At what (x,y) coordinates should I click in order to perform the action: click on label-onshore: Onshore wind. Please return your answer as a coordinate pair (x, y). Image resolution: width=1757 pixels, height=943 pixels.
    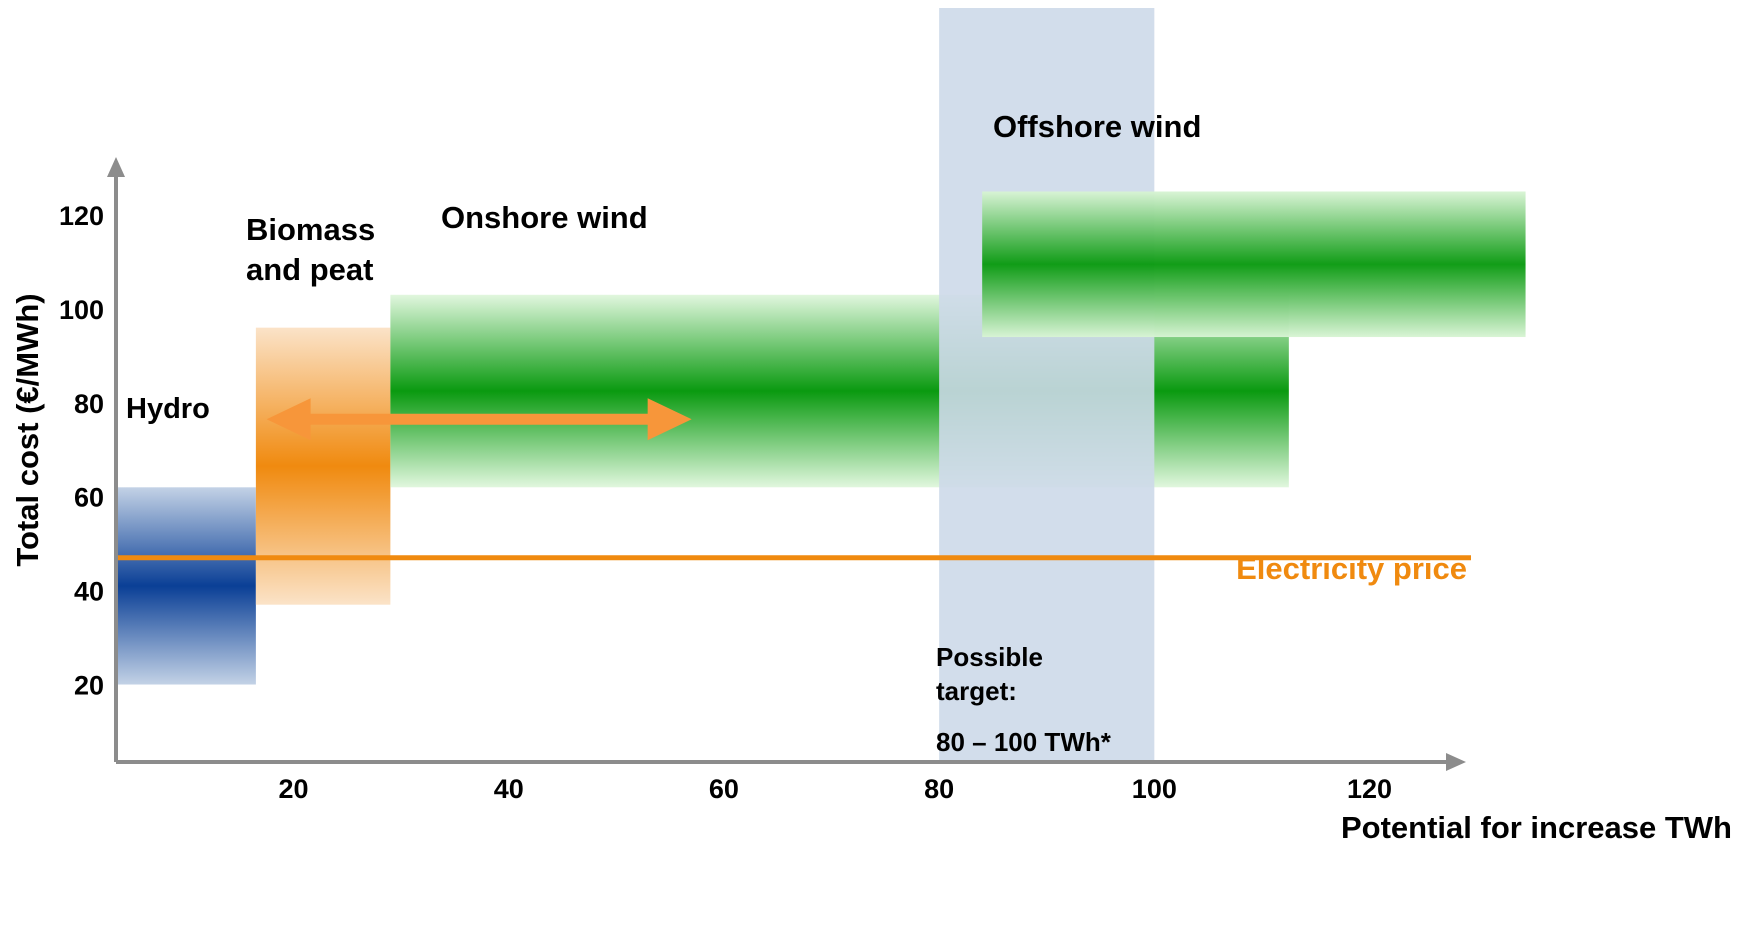
    Looking at the image, I should click on (544, 217).